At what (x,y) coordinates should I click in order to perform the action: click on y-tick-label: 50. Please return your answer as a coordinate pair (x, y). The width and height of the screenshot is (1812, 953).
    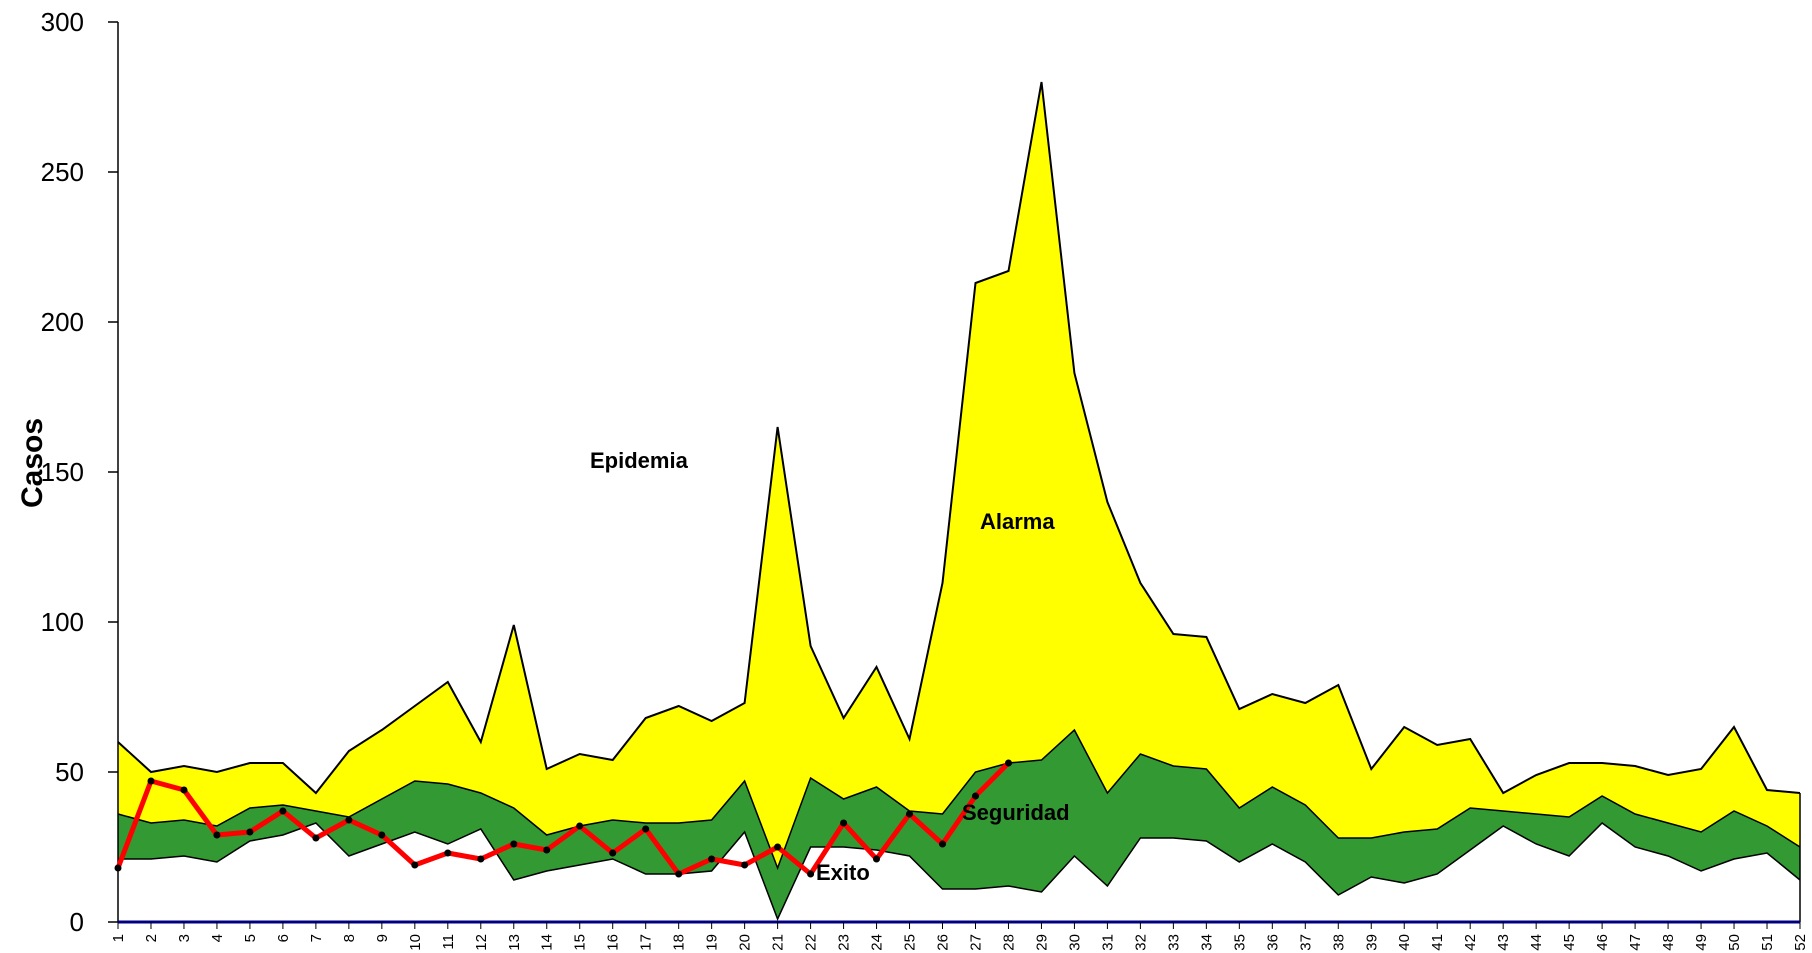
    Looking at the image, I should click on (69, 772).